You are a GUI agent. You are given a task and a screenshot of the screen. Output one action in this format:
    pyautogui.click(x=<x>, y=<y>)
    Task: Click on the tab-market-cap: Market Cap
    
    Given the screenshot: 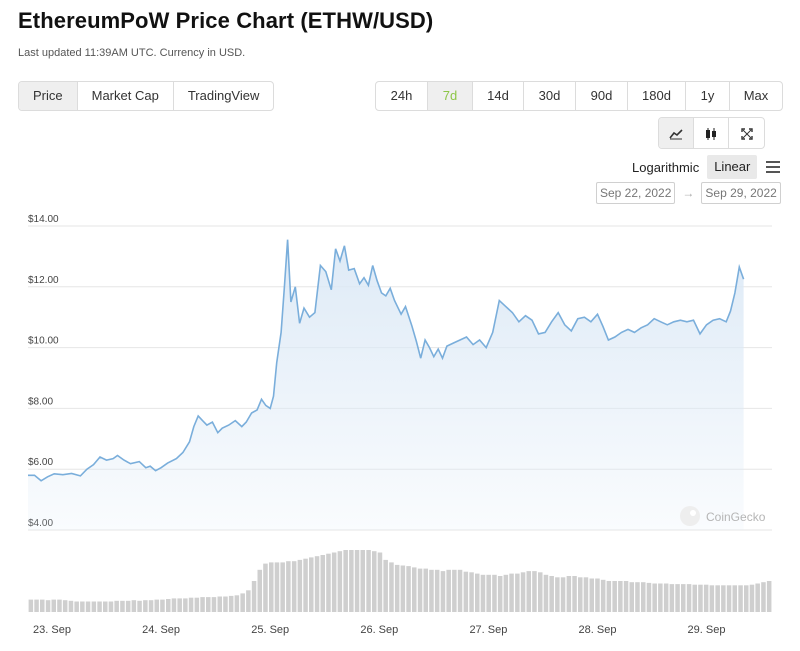 What is the action you would take?
    pyautogui.click(x=126, y=96)
    